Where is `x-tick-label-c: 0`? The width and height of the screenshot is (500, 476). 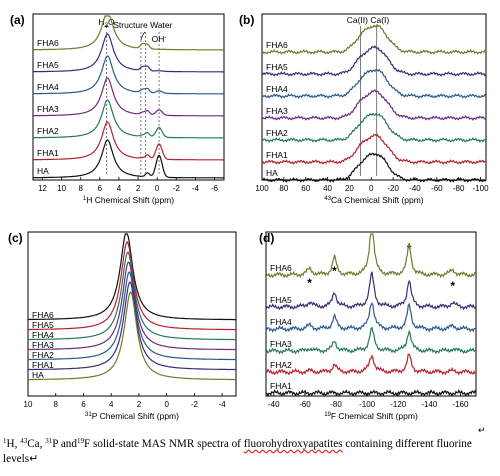 x-tick-label-c: 0 is located at coordinates (166, 404).